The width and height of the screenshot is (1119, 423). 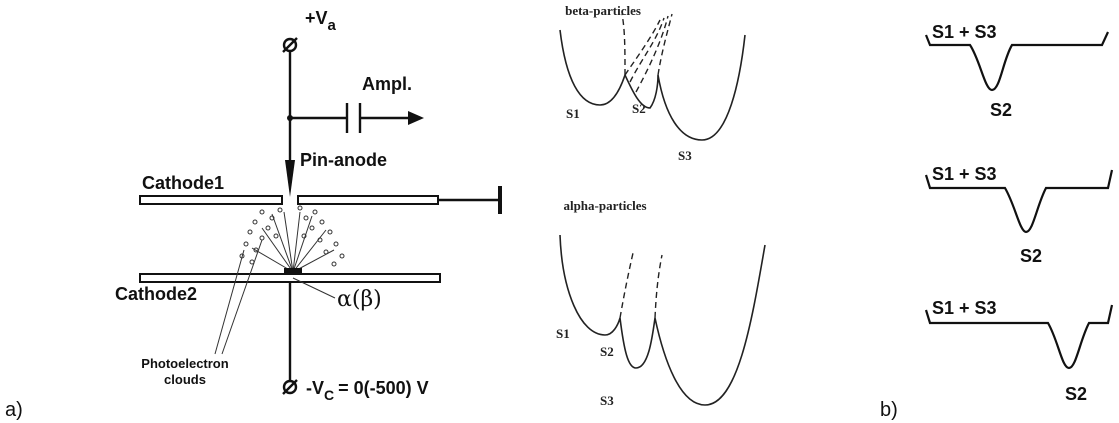 I want to click on cathode2-label: Cathode2, so click(x=156, y=294).